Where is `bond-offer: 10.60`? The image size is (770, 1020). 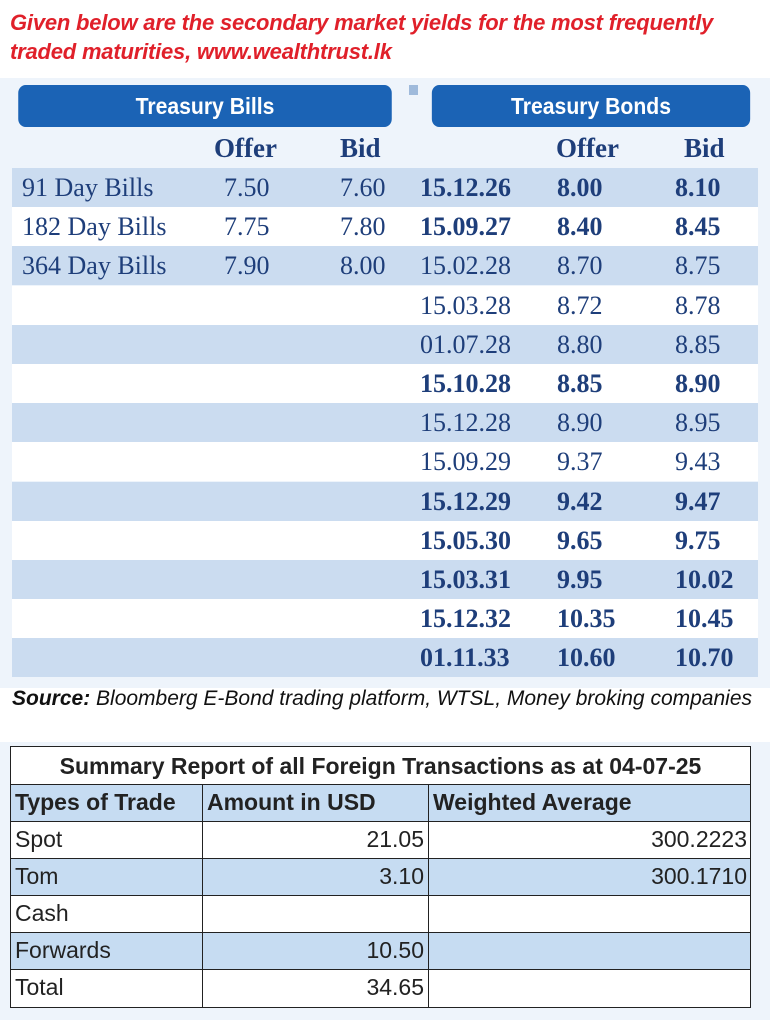
bond-offer: 10.60 is located at coordinates (586, 658).